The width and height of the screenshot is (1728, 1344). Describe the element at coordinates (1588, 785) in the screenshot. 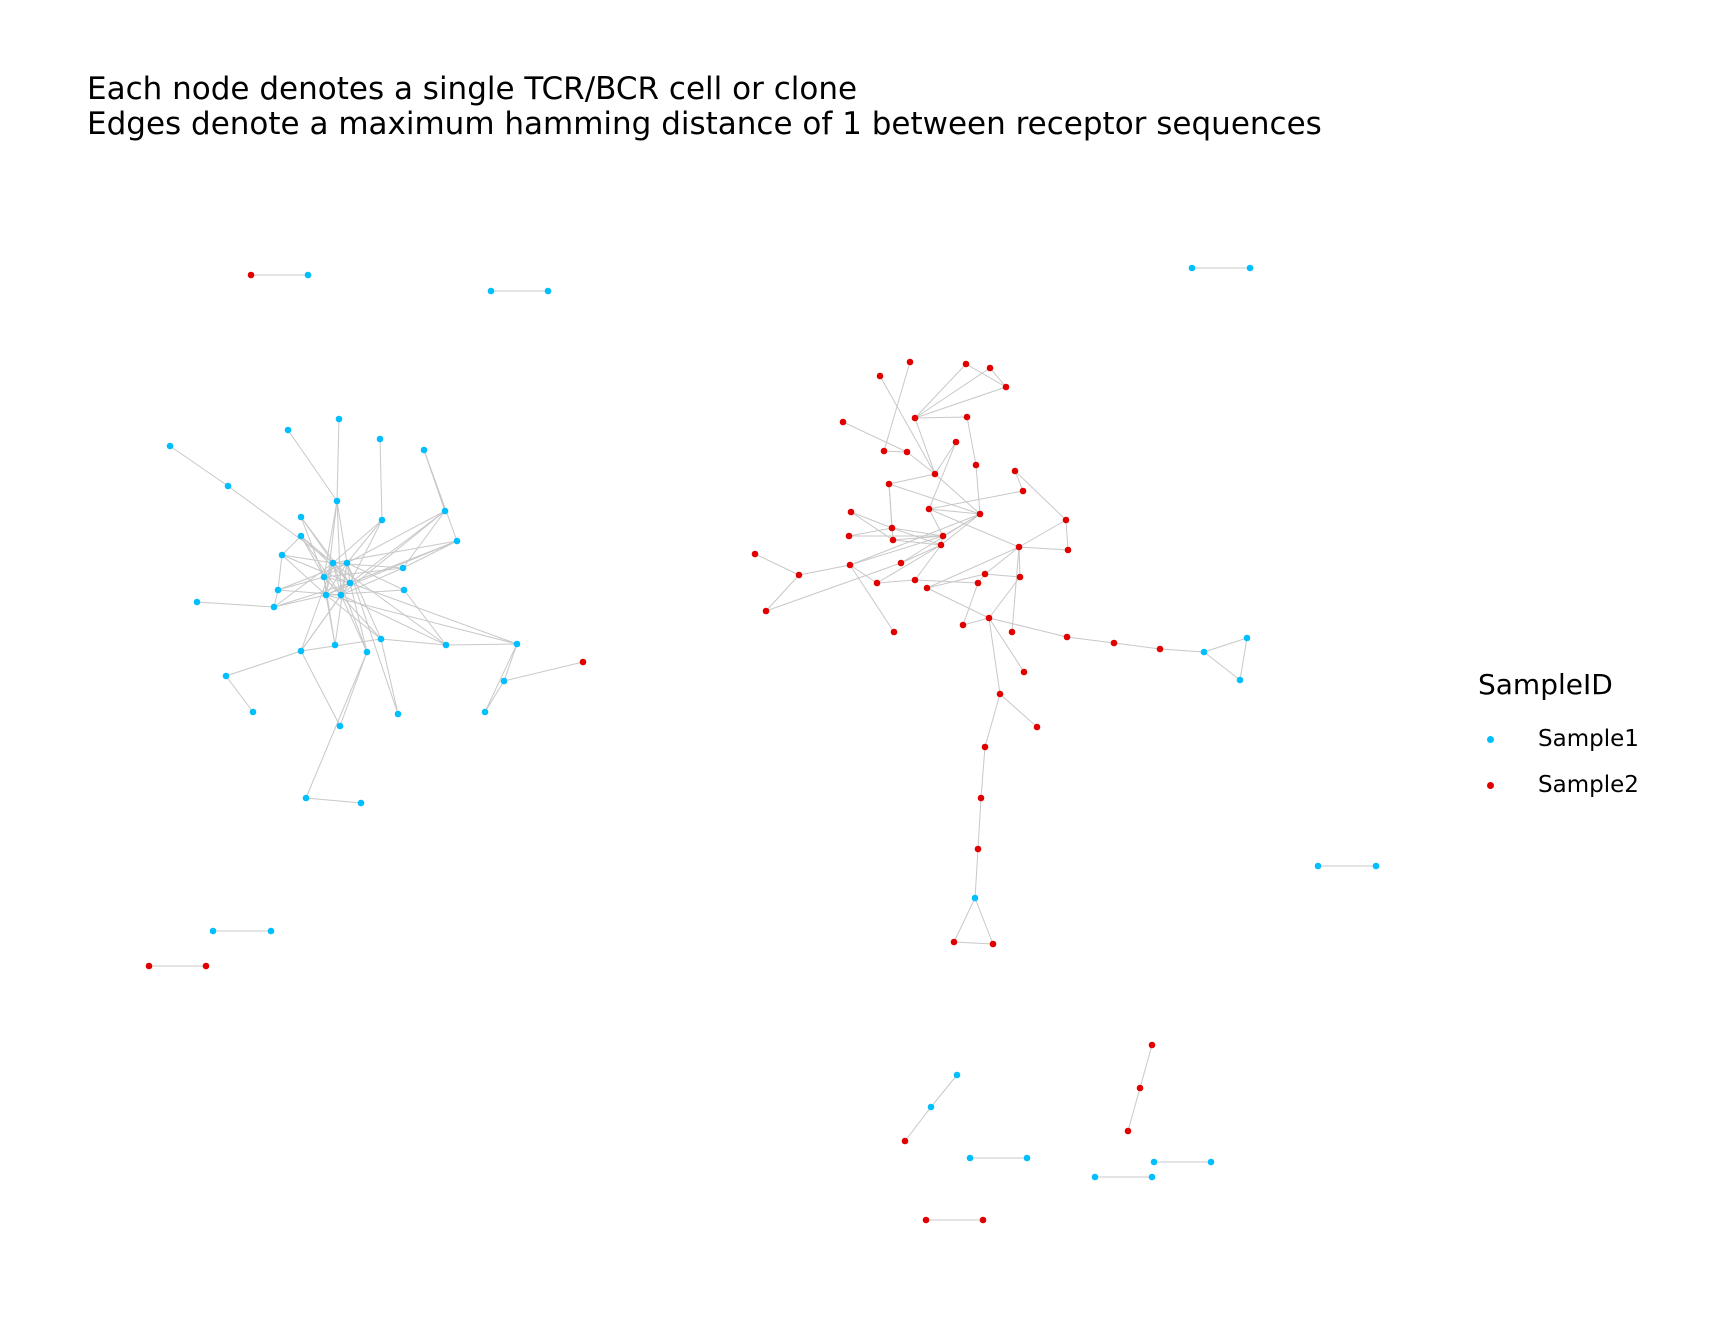

I see `legend-item-sample2: Sample2` at that location.